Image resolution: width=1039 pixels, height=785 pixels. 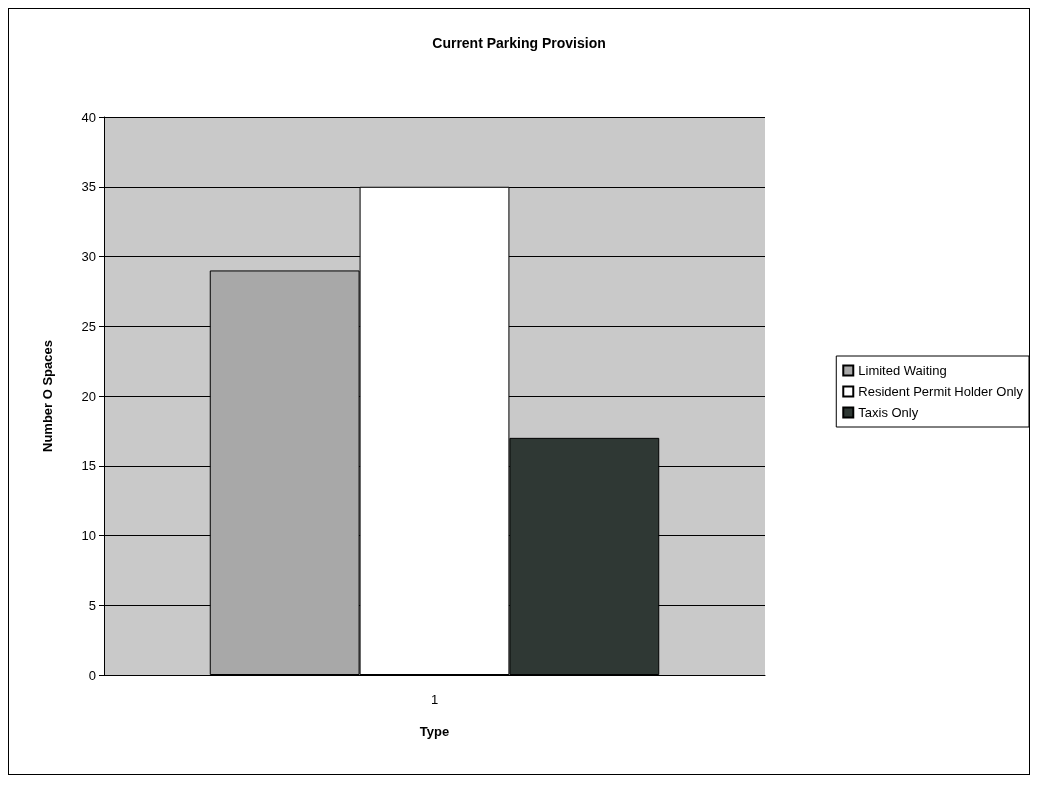 I want to click on y-axis-title: Number O Spaces, so click(x=47, y=396).